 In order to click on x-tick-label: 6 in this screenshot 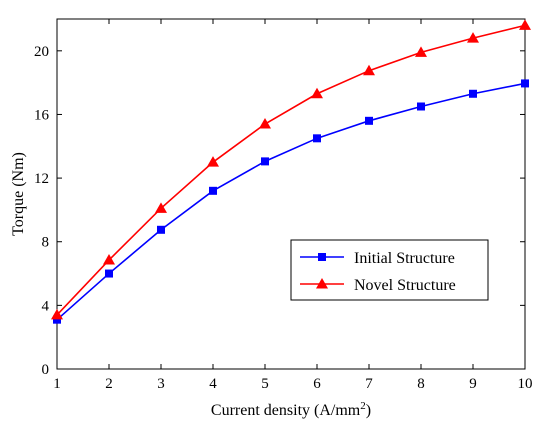, I will do `click(317, 384)`.